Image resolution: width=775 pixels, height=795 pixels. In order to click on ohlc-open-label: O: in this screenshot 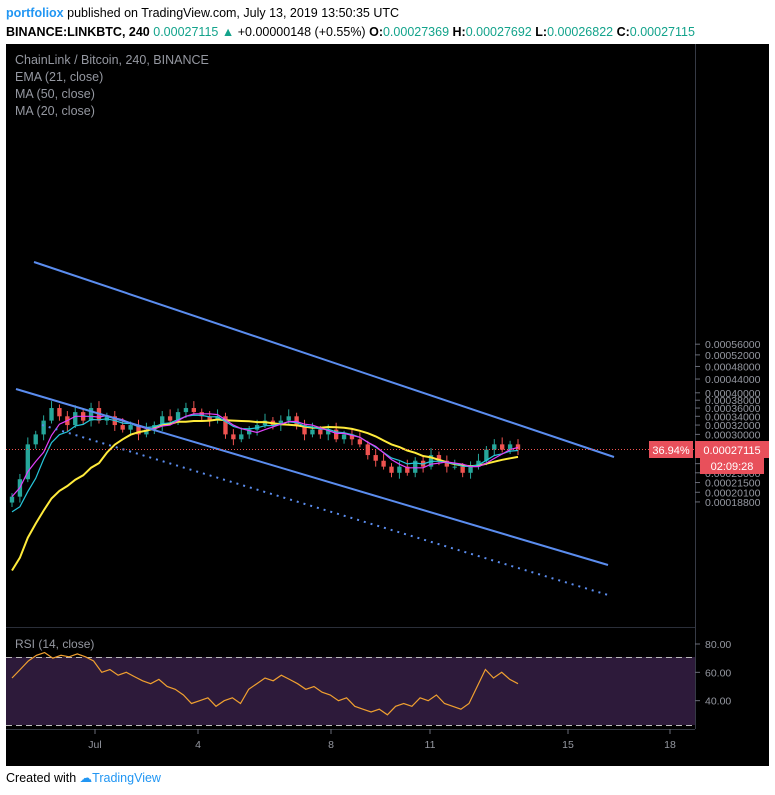, I will do `click(376, 32)`.